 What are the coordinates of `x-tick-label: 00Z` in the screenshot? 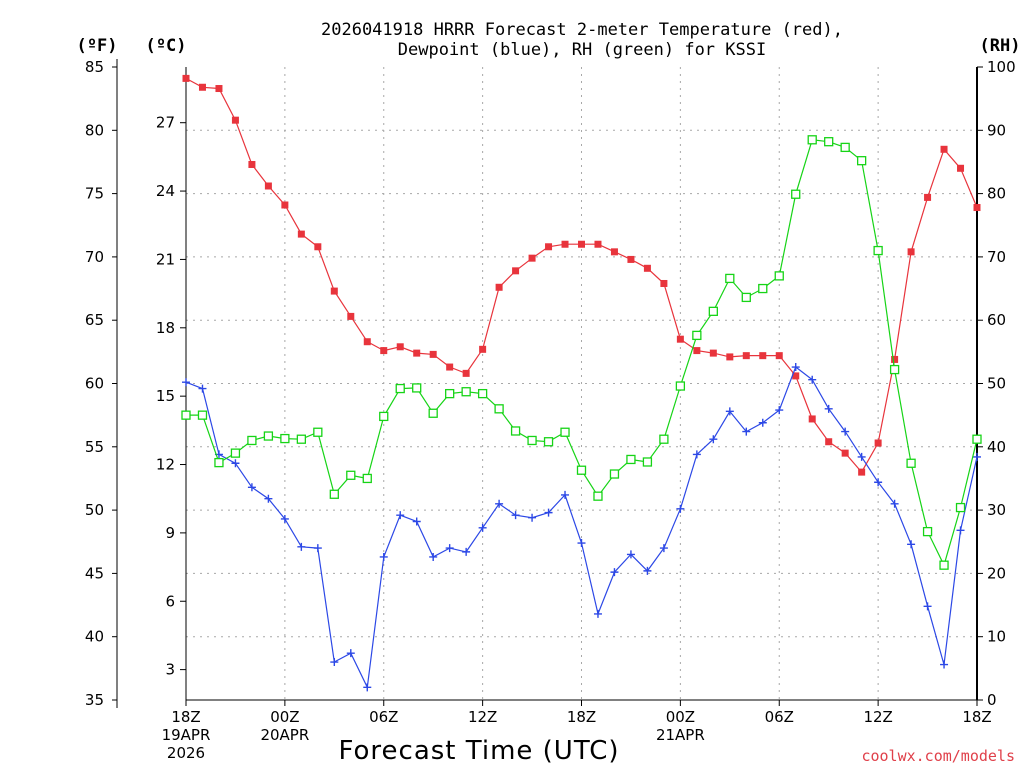 It's located at (284, 717).